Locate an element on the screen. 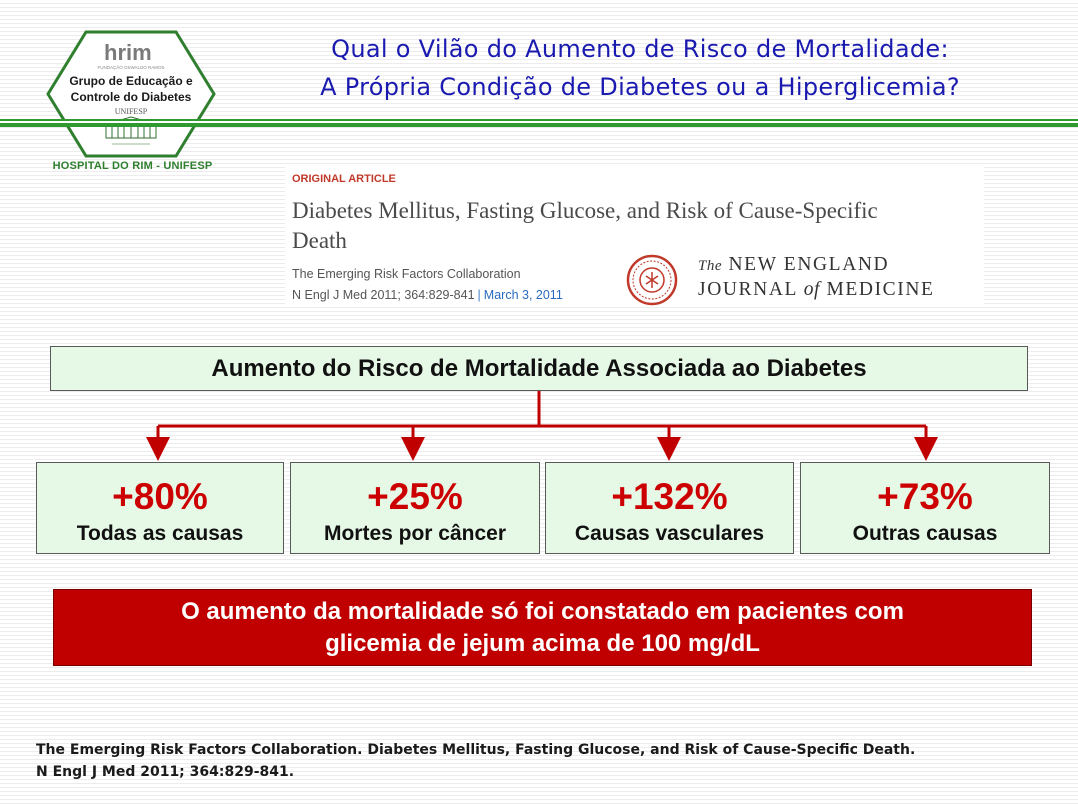  logo-brand: hrim is located at coordinates (128, 52).